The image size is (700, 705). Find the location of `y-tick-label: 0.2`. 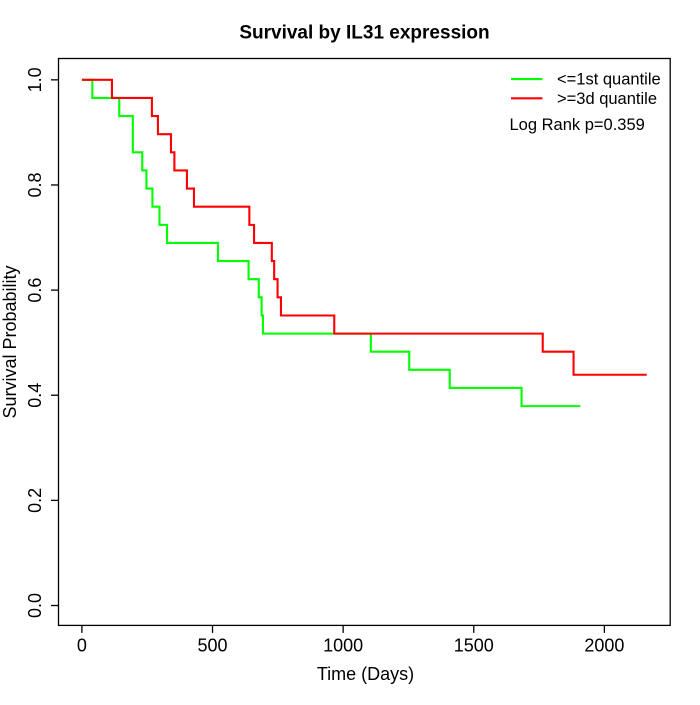

y-tick-label: 0.2 is located at coordinates (35, 500).